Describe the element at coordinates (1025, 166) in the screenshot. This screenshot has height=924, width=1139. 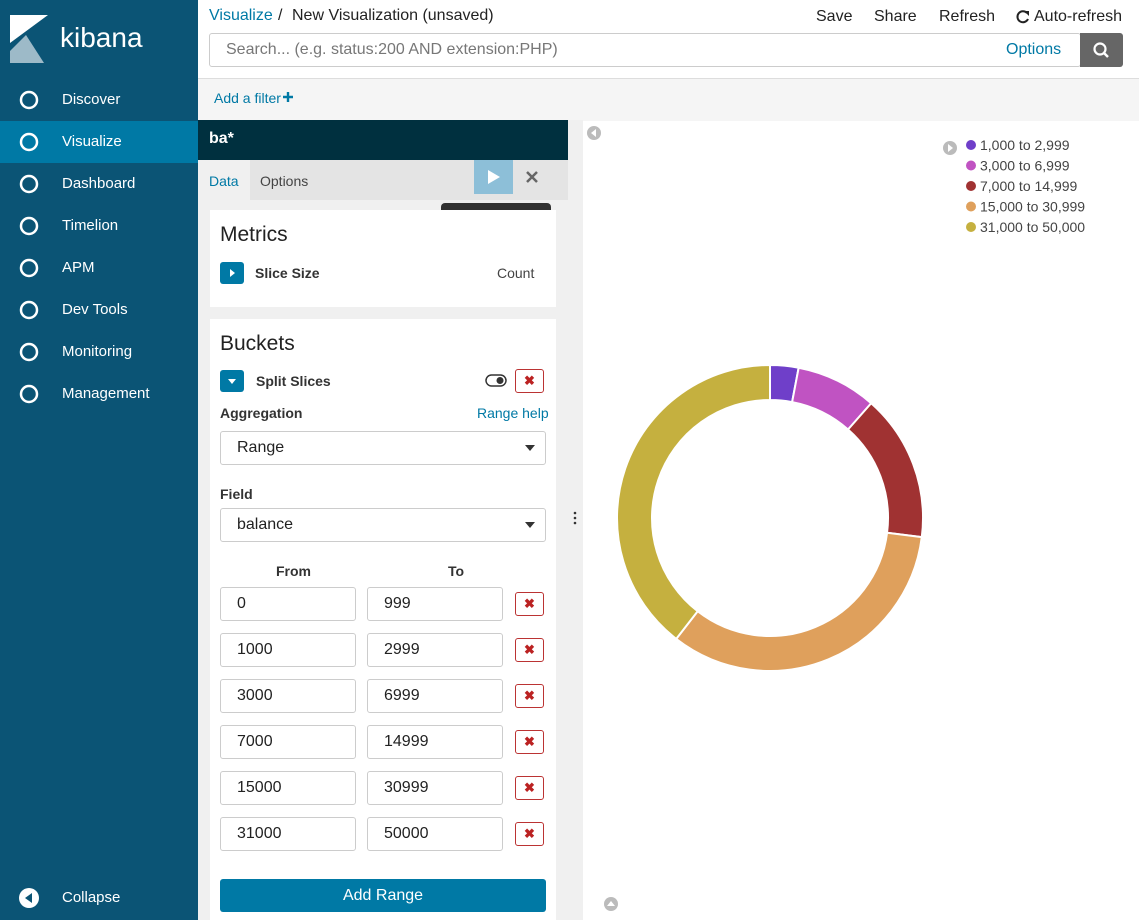
I see `legend-label: 3,000 to 6,999` at that location.